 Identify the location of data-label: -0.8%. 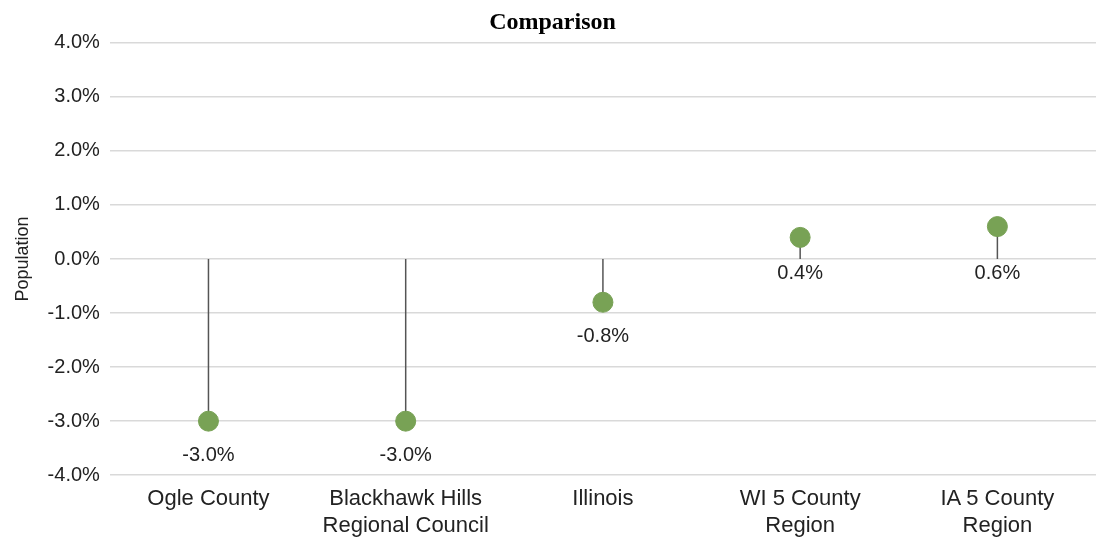
(603, 334).